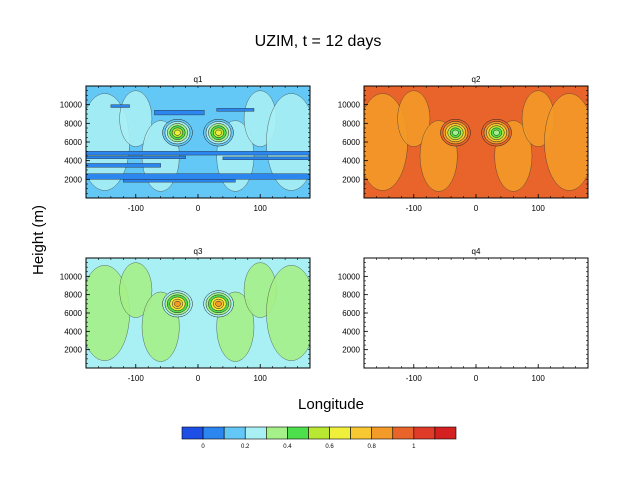 Image resolution: width=620 pixels, height=479 pixels. Describe the element at coordinates (185, 144) in the screenshot. I see `panel-q1: q1 -100 0 100 2000 4000 6000 8000 10000` at that location.